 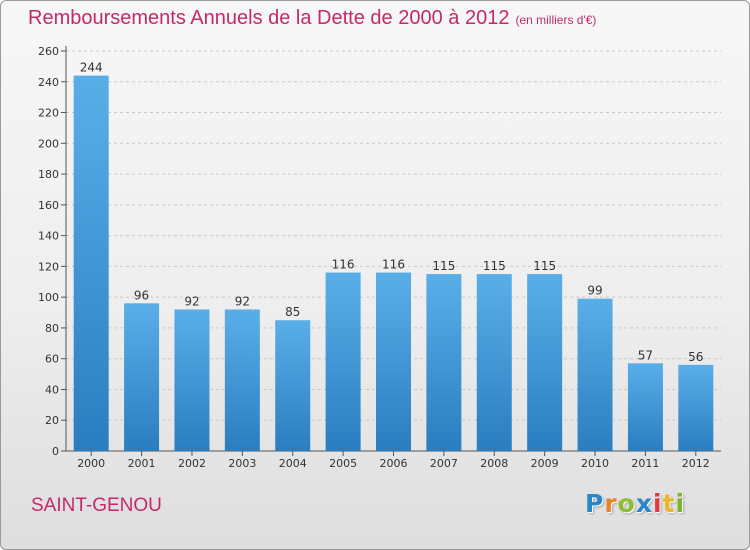 I want to click on data-label: 56, so click(x=695, y=357).